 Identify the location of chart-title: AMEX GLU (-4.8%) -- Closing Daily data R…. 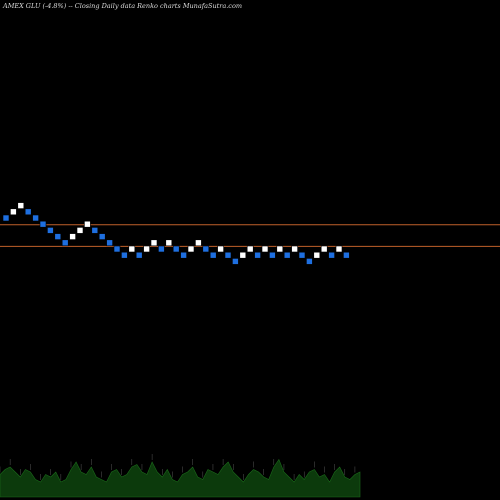
(123, 6).